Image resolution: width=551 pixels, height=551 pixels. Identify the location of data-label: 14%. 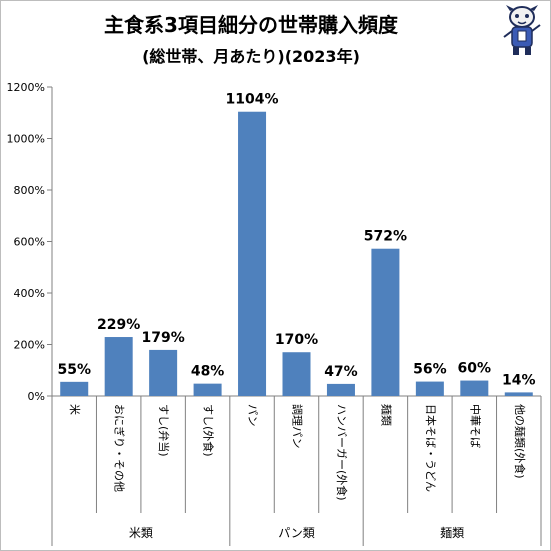
(519, 380).